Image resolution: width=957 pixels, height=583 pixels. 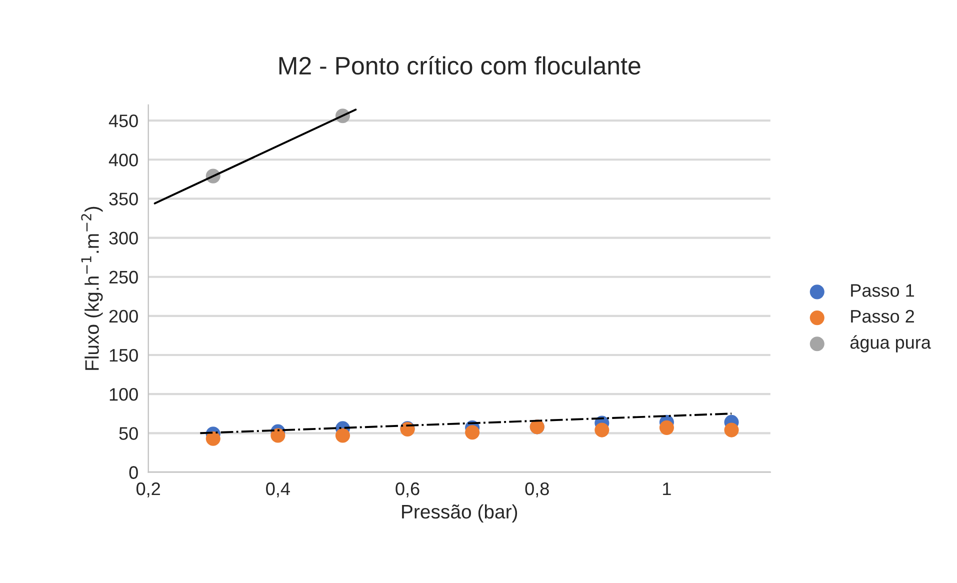 I want to click on y-axis-title: Fluxo (kg.h$^{−1}$.m$^{−2}$), so click(x=92, y=288).